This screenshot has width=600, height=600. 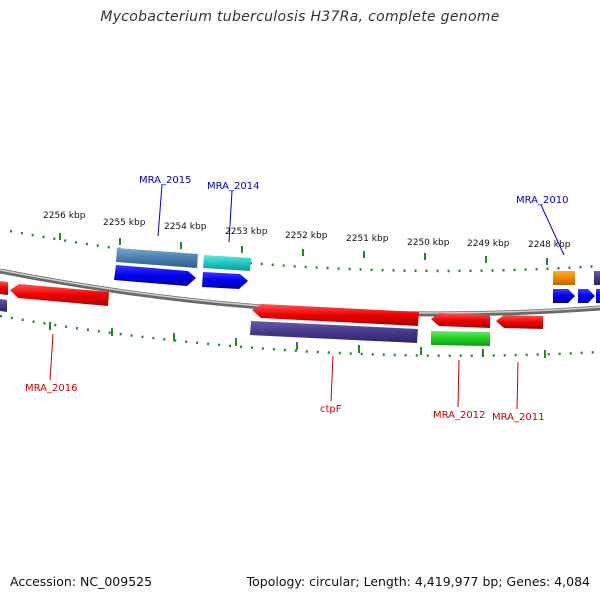 What do you see at coordinates (233, 186) in the screenshot?
I see `label-mra-2014: MRA_2014` at bounding box center [233, 186].